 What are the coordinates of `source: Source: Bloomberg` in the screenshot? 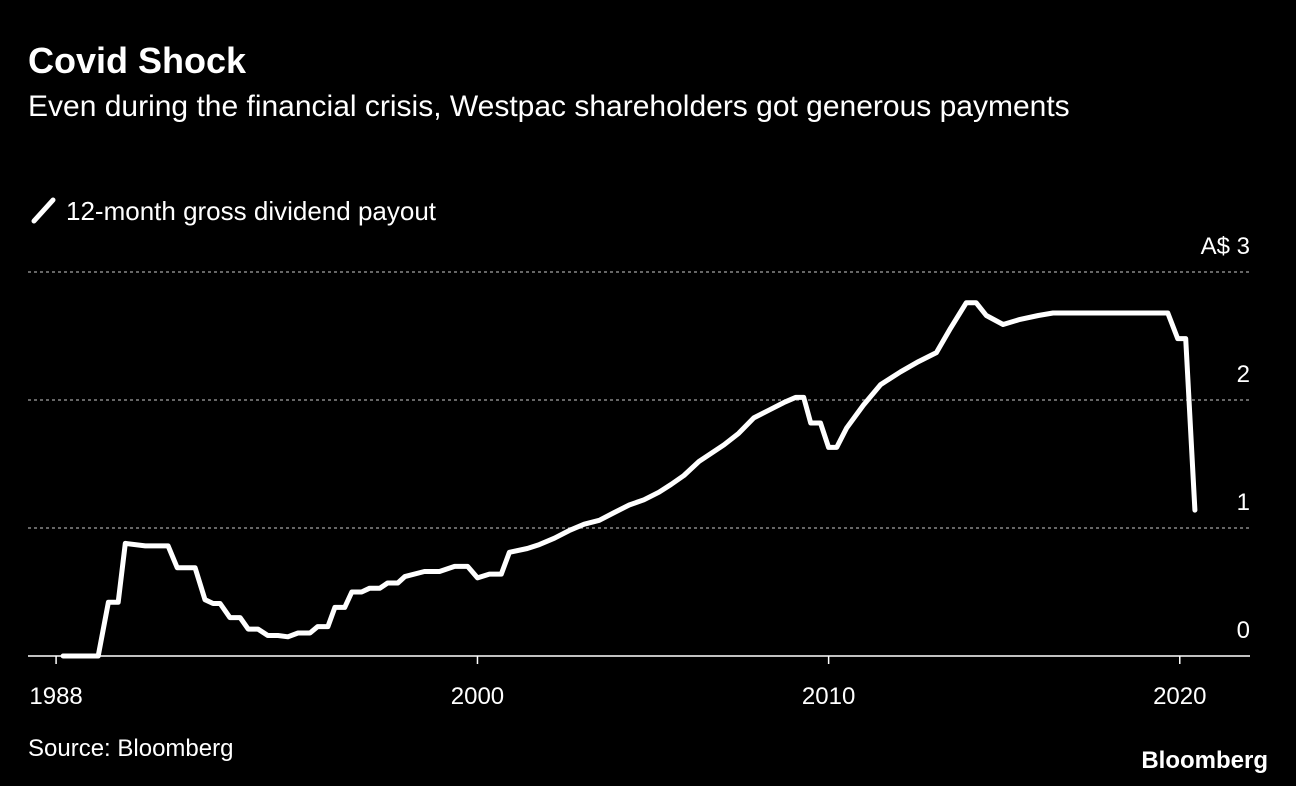 It's located at (130, 748).